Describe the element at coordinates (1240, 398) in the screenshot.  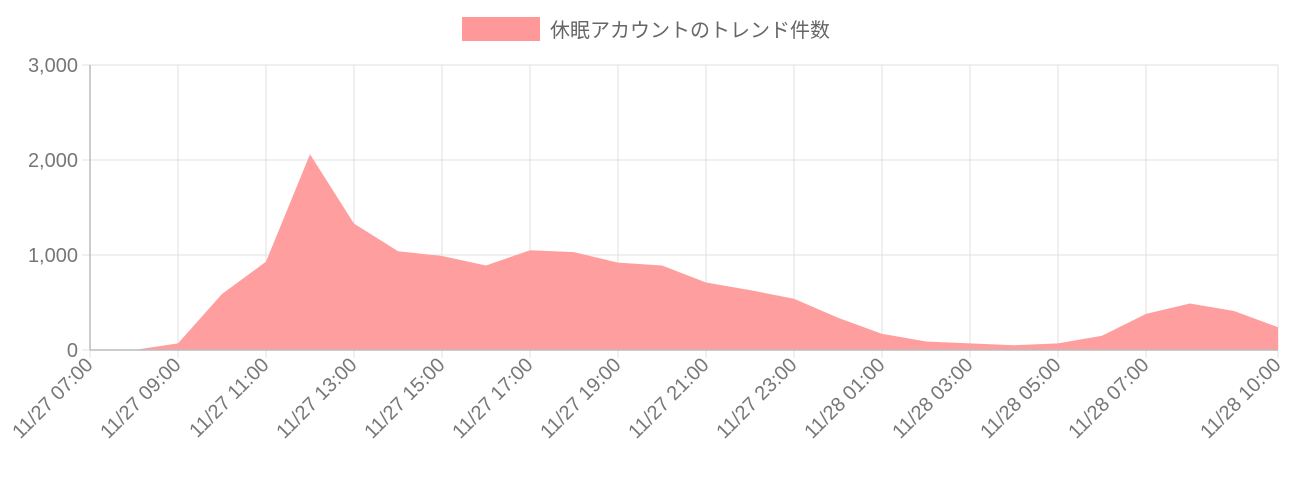
I see `x-tick-label: 11/28 10:00` at that location.